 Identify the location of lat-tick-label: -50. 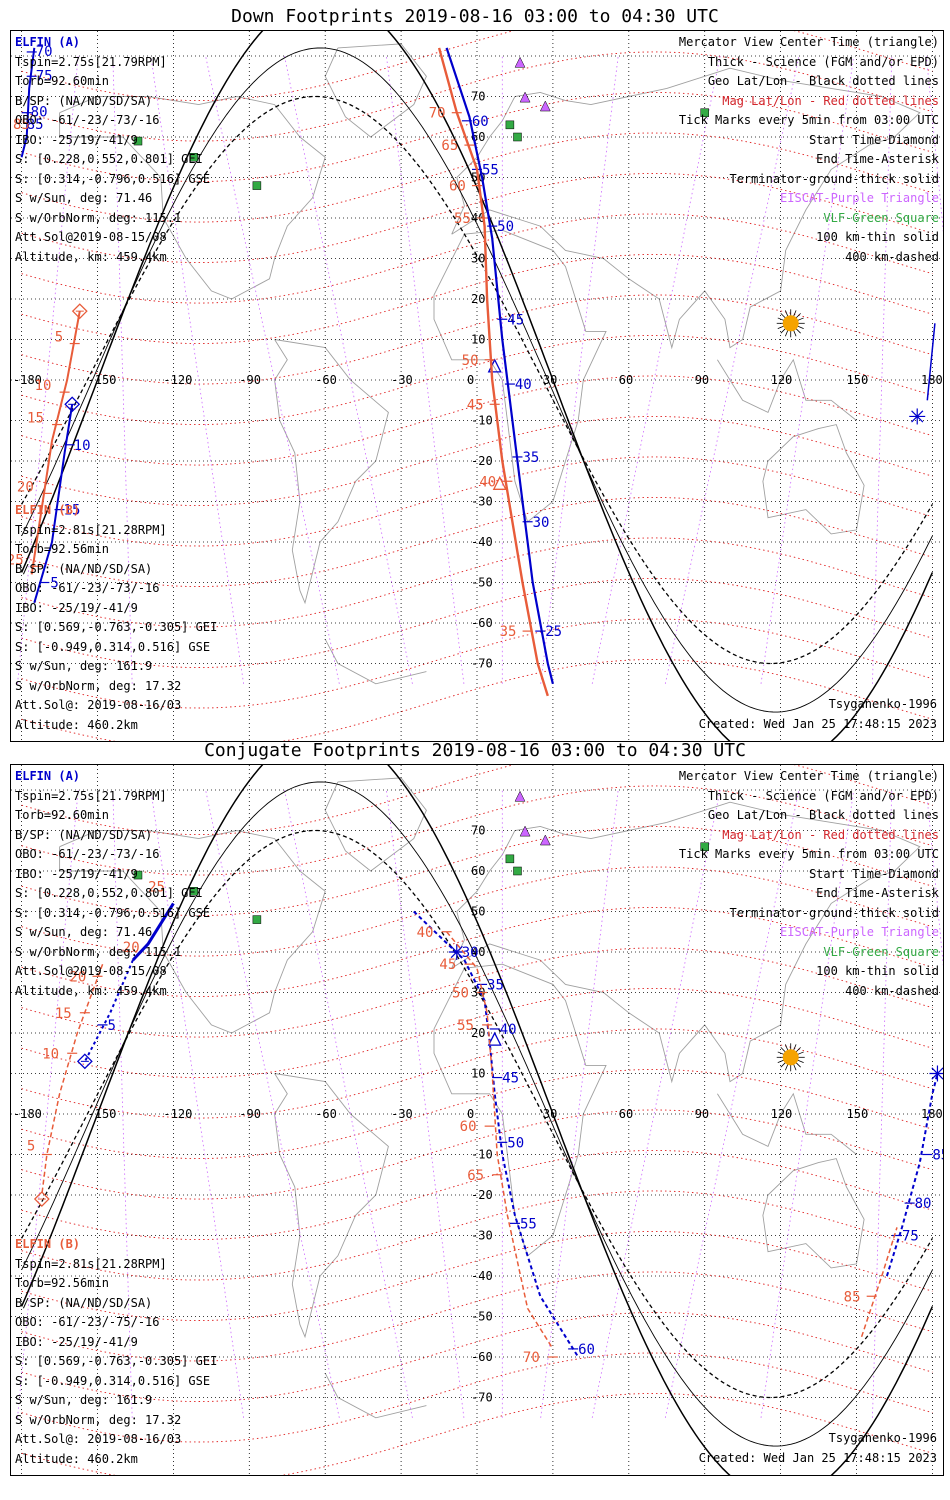
(482, 583).